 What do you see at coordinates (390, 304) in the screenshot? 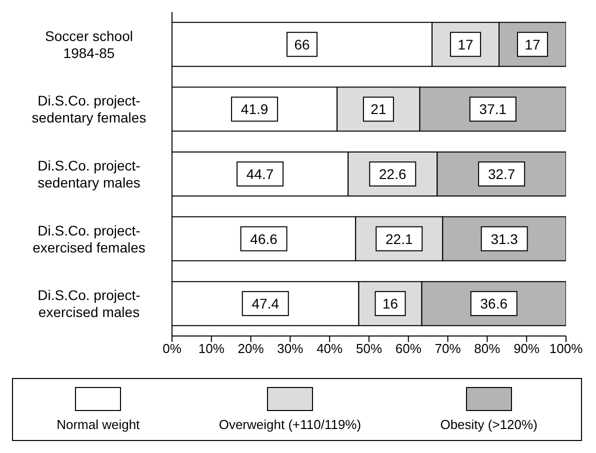
I see `data-label: 16` at bounding box center [390, 304].